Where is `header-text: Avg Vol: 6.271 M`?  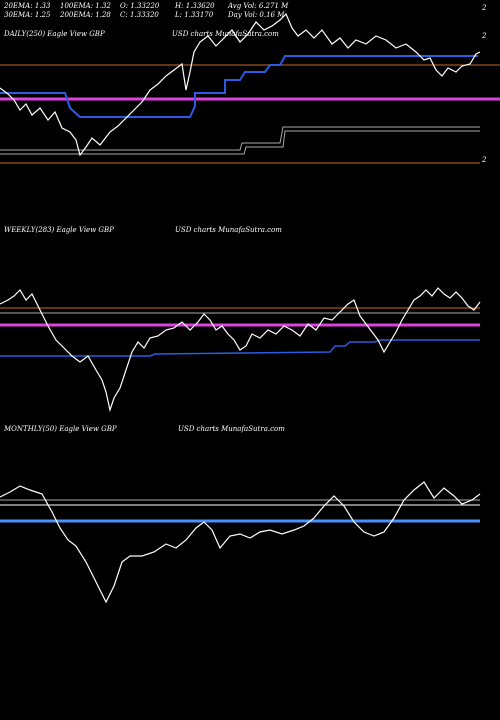 header-text: Avg Vol: 6.271 M is located at coordinates (258, 6).